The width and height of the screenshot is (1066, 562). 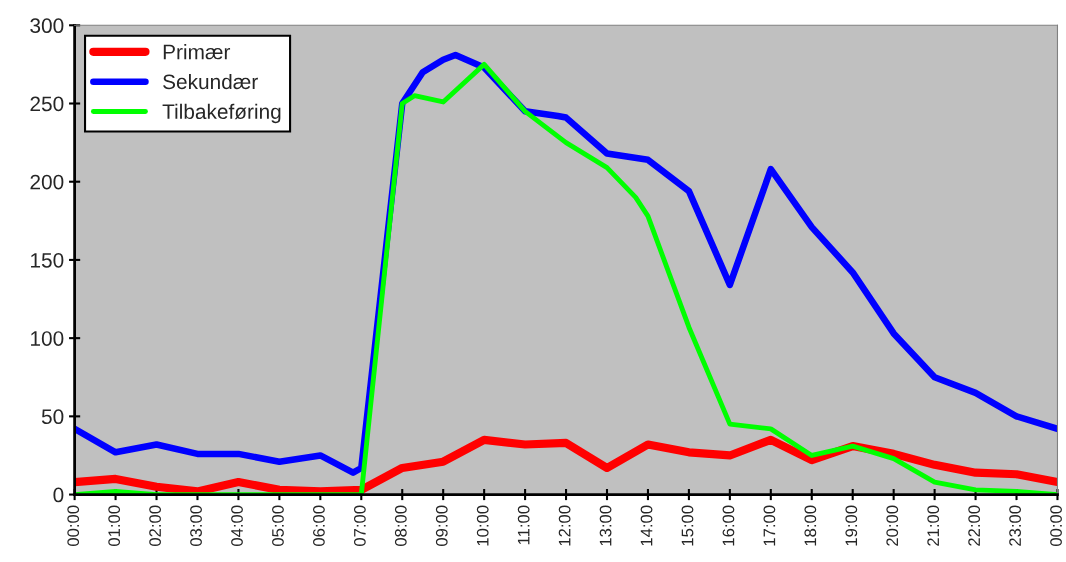 What do you see at coordinates (687, 525) in the screenshot?
I see `x-tick-label: 15:00` at bounding box center [687, 525].